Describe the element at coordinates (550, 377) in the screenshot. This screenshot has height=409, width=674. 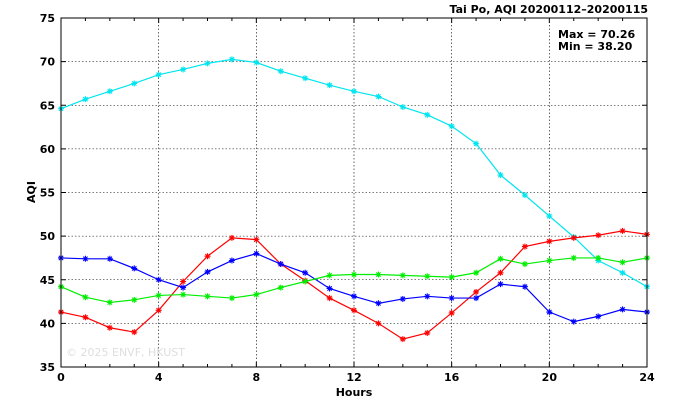
I see `x-tick-label: 20` at that location.